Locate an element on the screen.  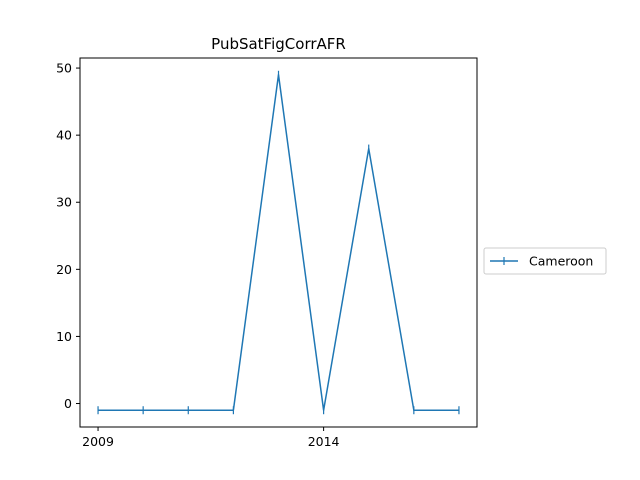
legend-label: Cameroon is located at coordinates (561, 261).